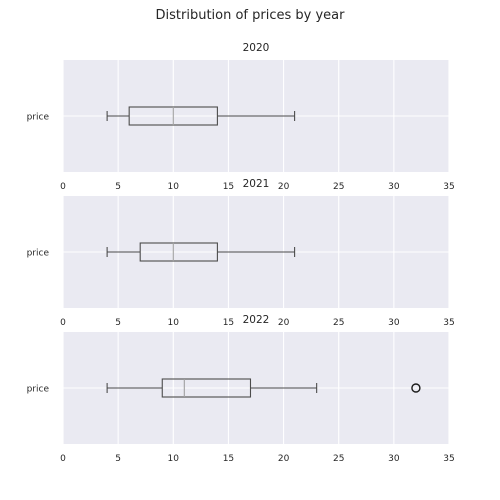 The width and height of the screenshot is (500, 500). What do you see at coordinates (416, 388) in the screenshot?
I see `outlier-point` at bounding box center [416, 388].